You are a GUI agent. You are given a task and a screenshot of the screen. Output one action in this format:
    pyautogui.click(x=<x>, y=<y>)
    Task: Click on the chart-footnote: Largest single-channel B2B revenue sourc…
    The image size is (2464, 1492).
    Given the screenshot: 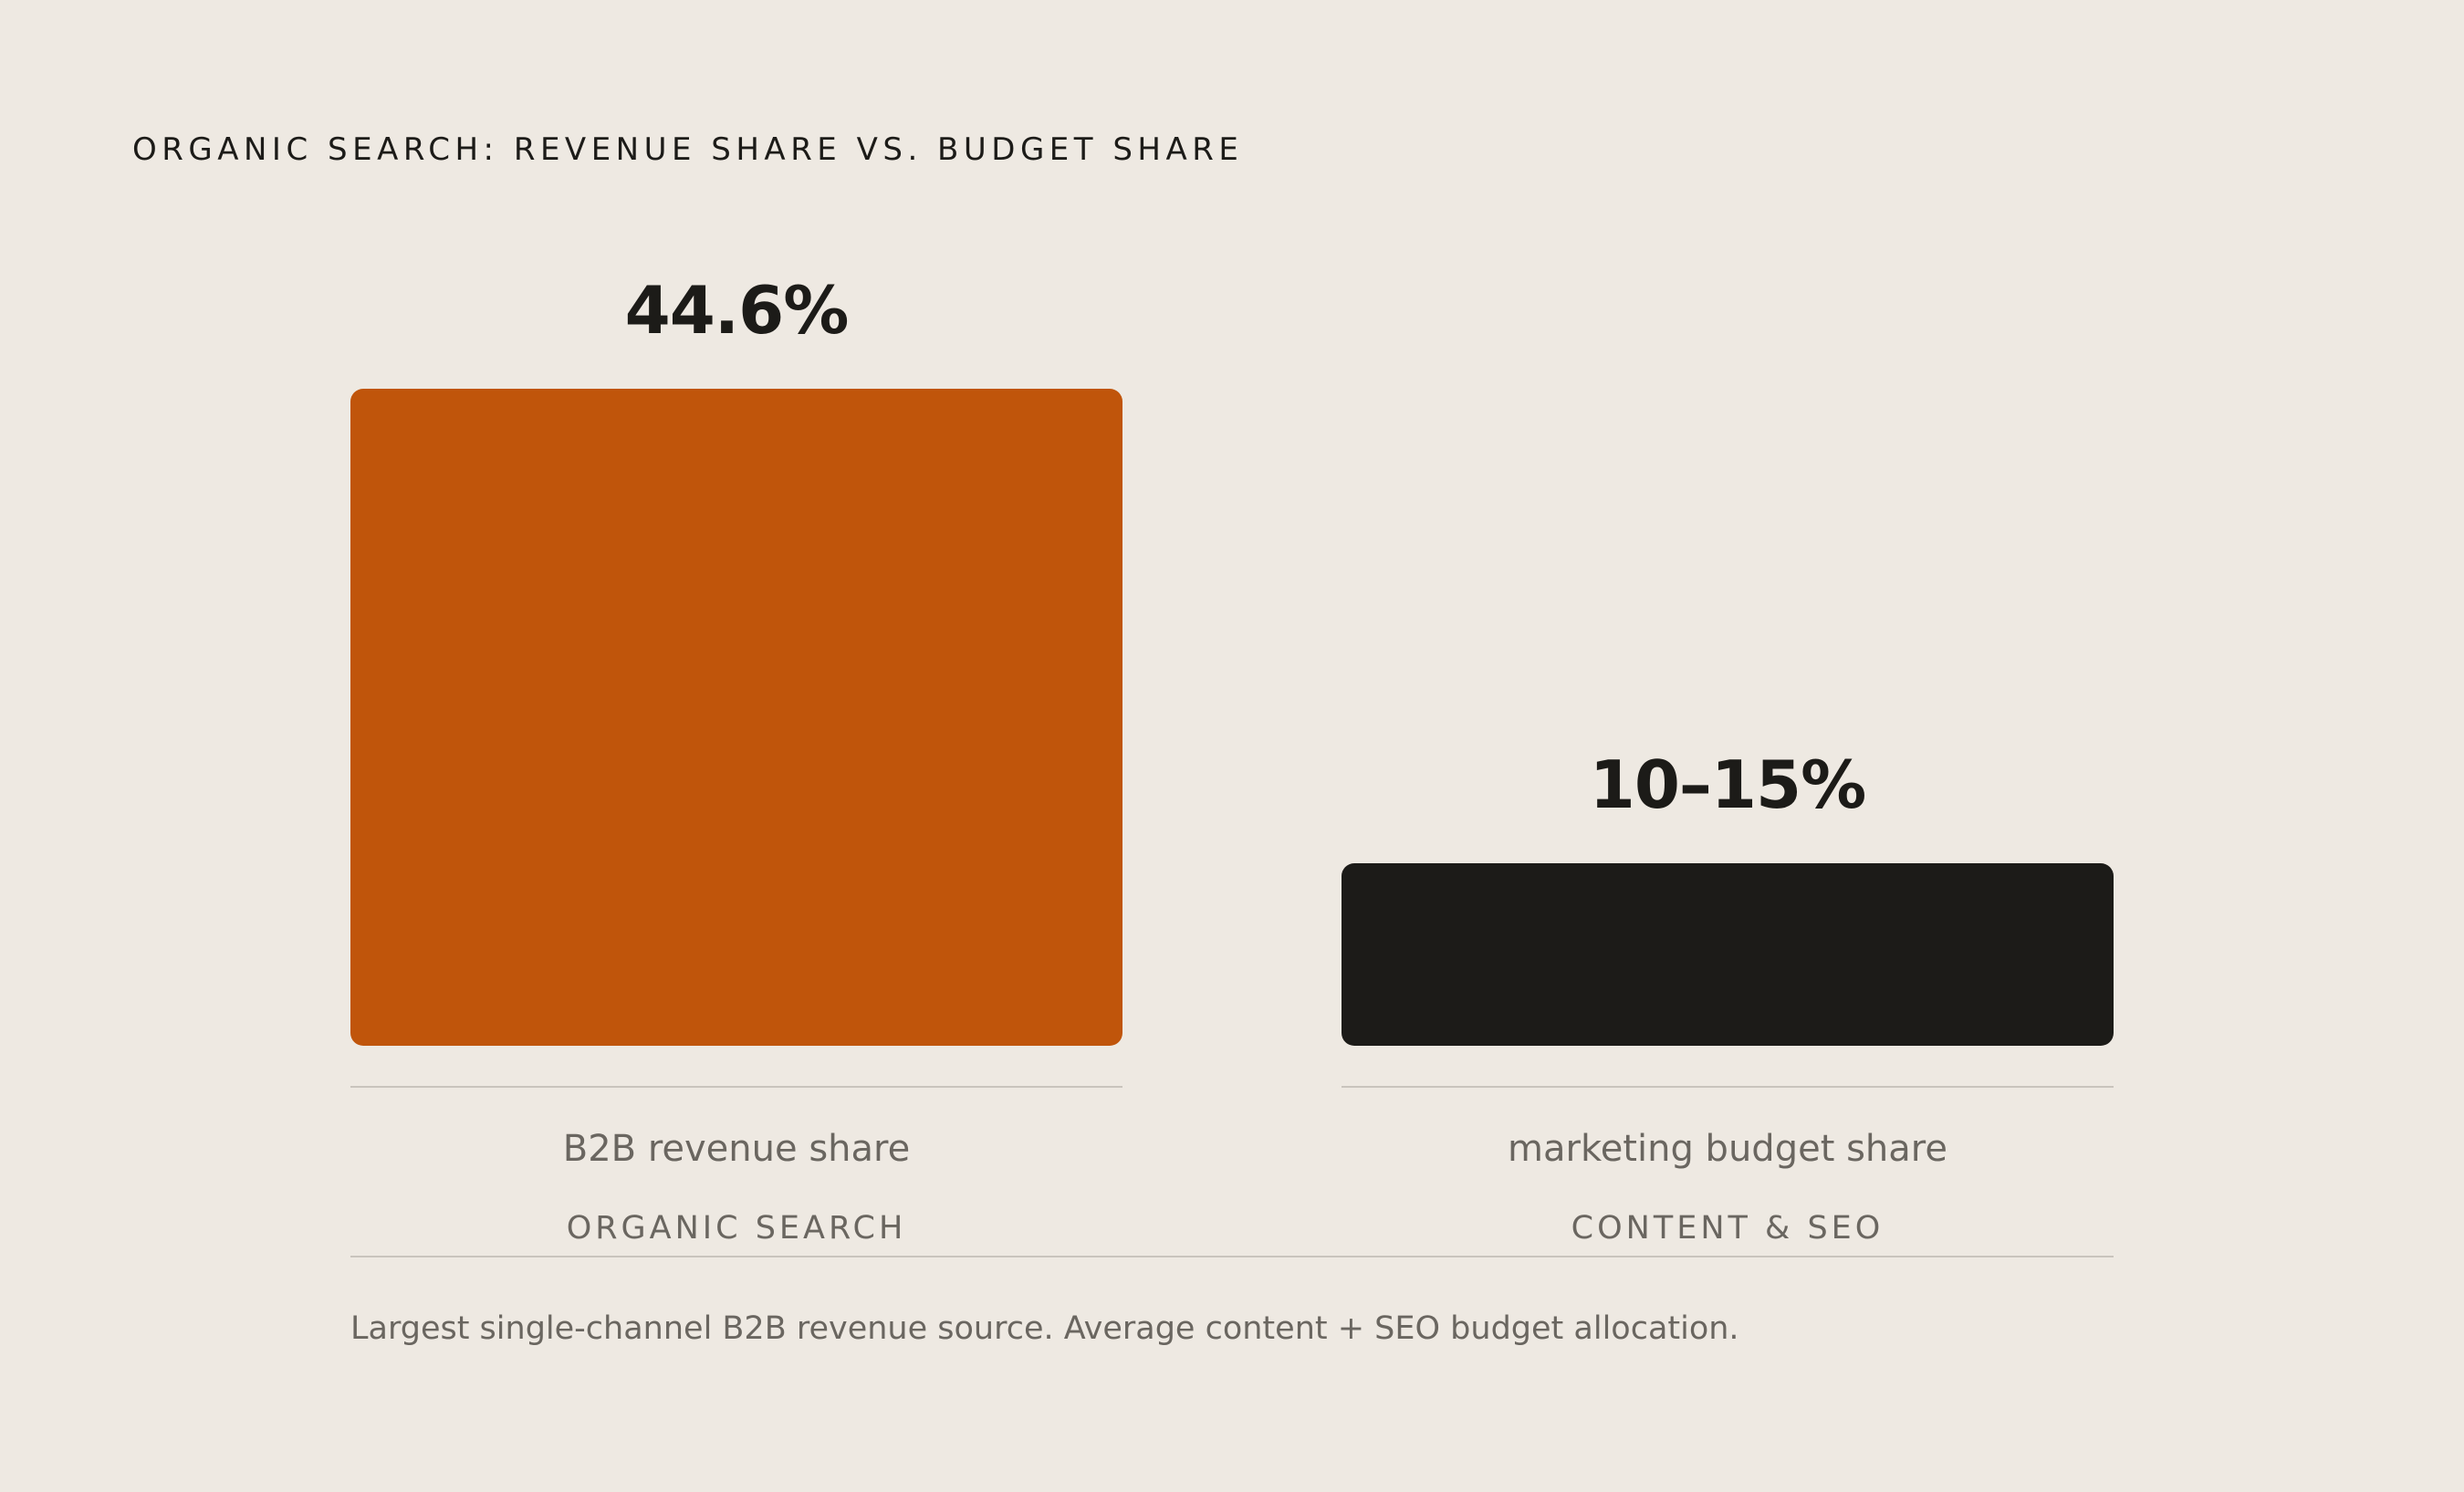 What is the action you would take?
    pyautogui.click(x=1044, y=1328)
    